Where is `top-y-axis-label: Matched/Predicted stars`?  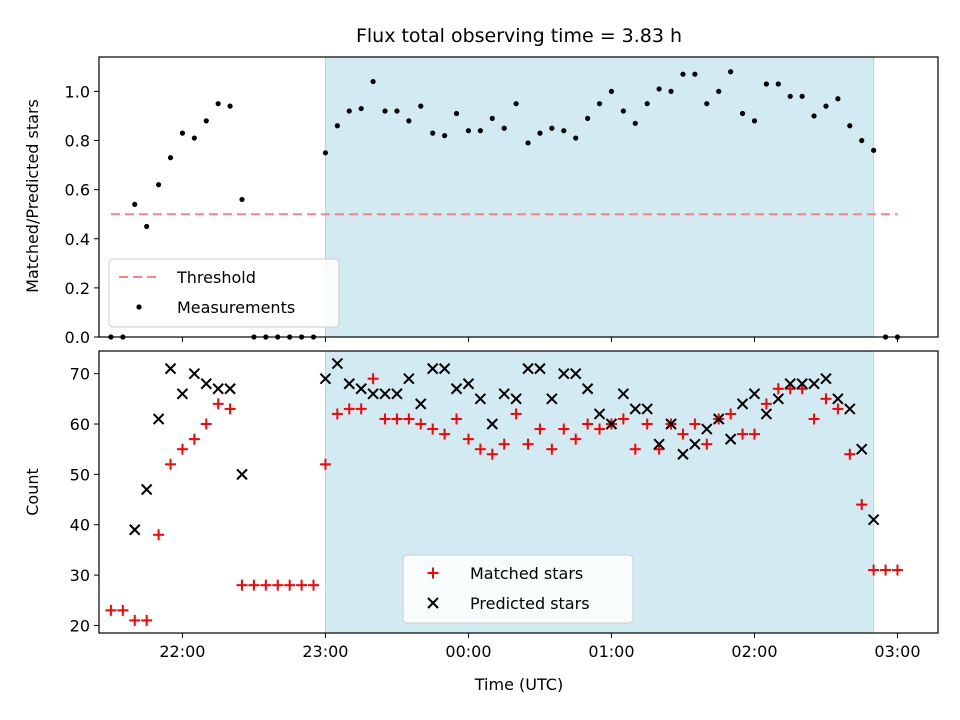 top-y-axis-label: Matched/Predicted stars is located at coordinates (32, 196).